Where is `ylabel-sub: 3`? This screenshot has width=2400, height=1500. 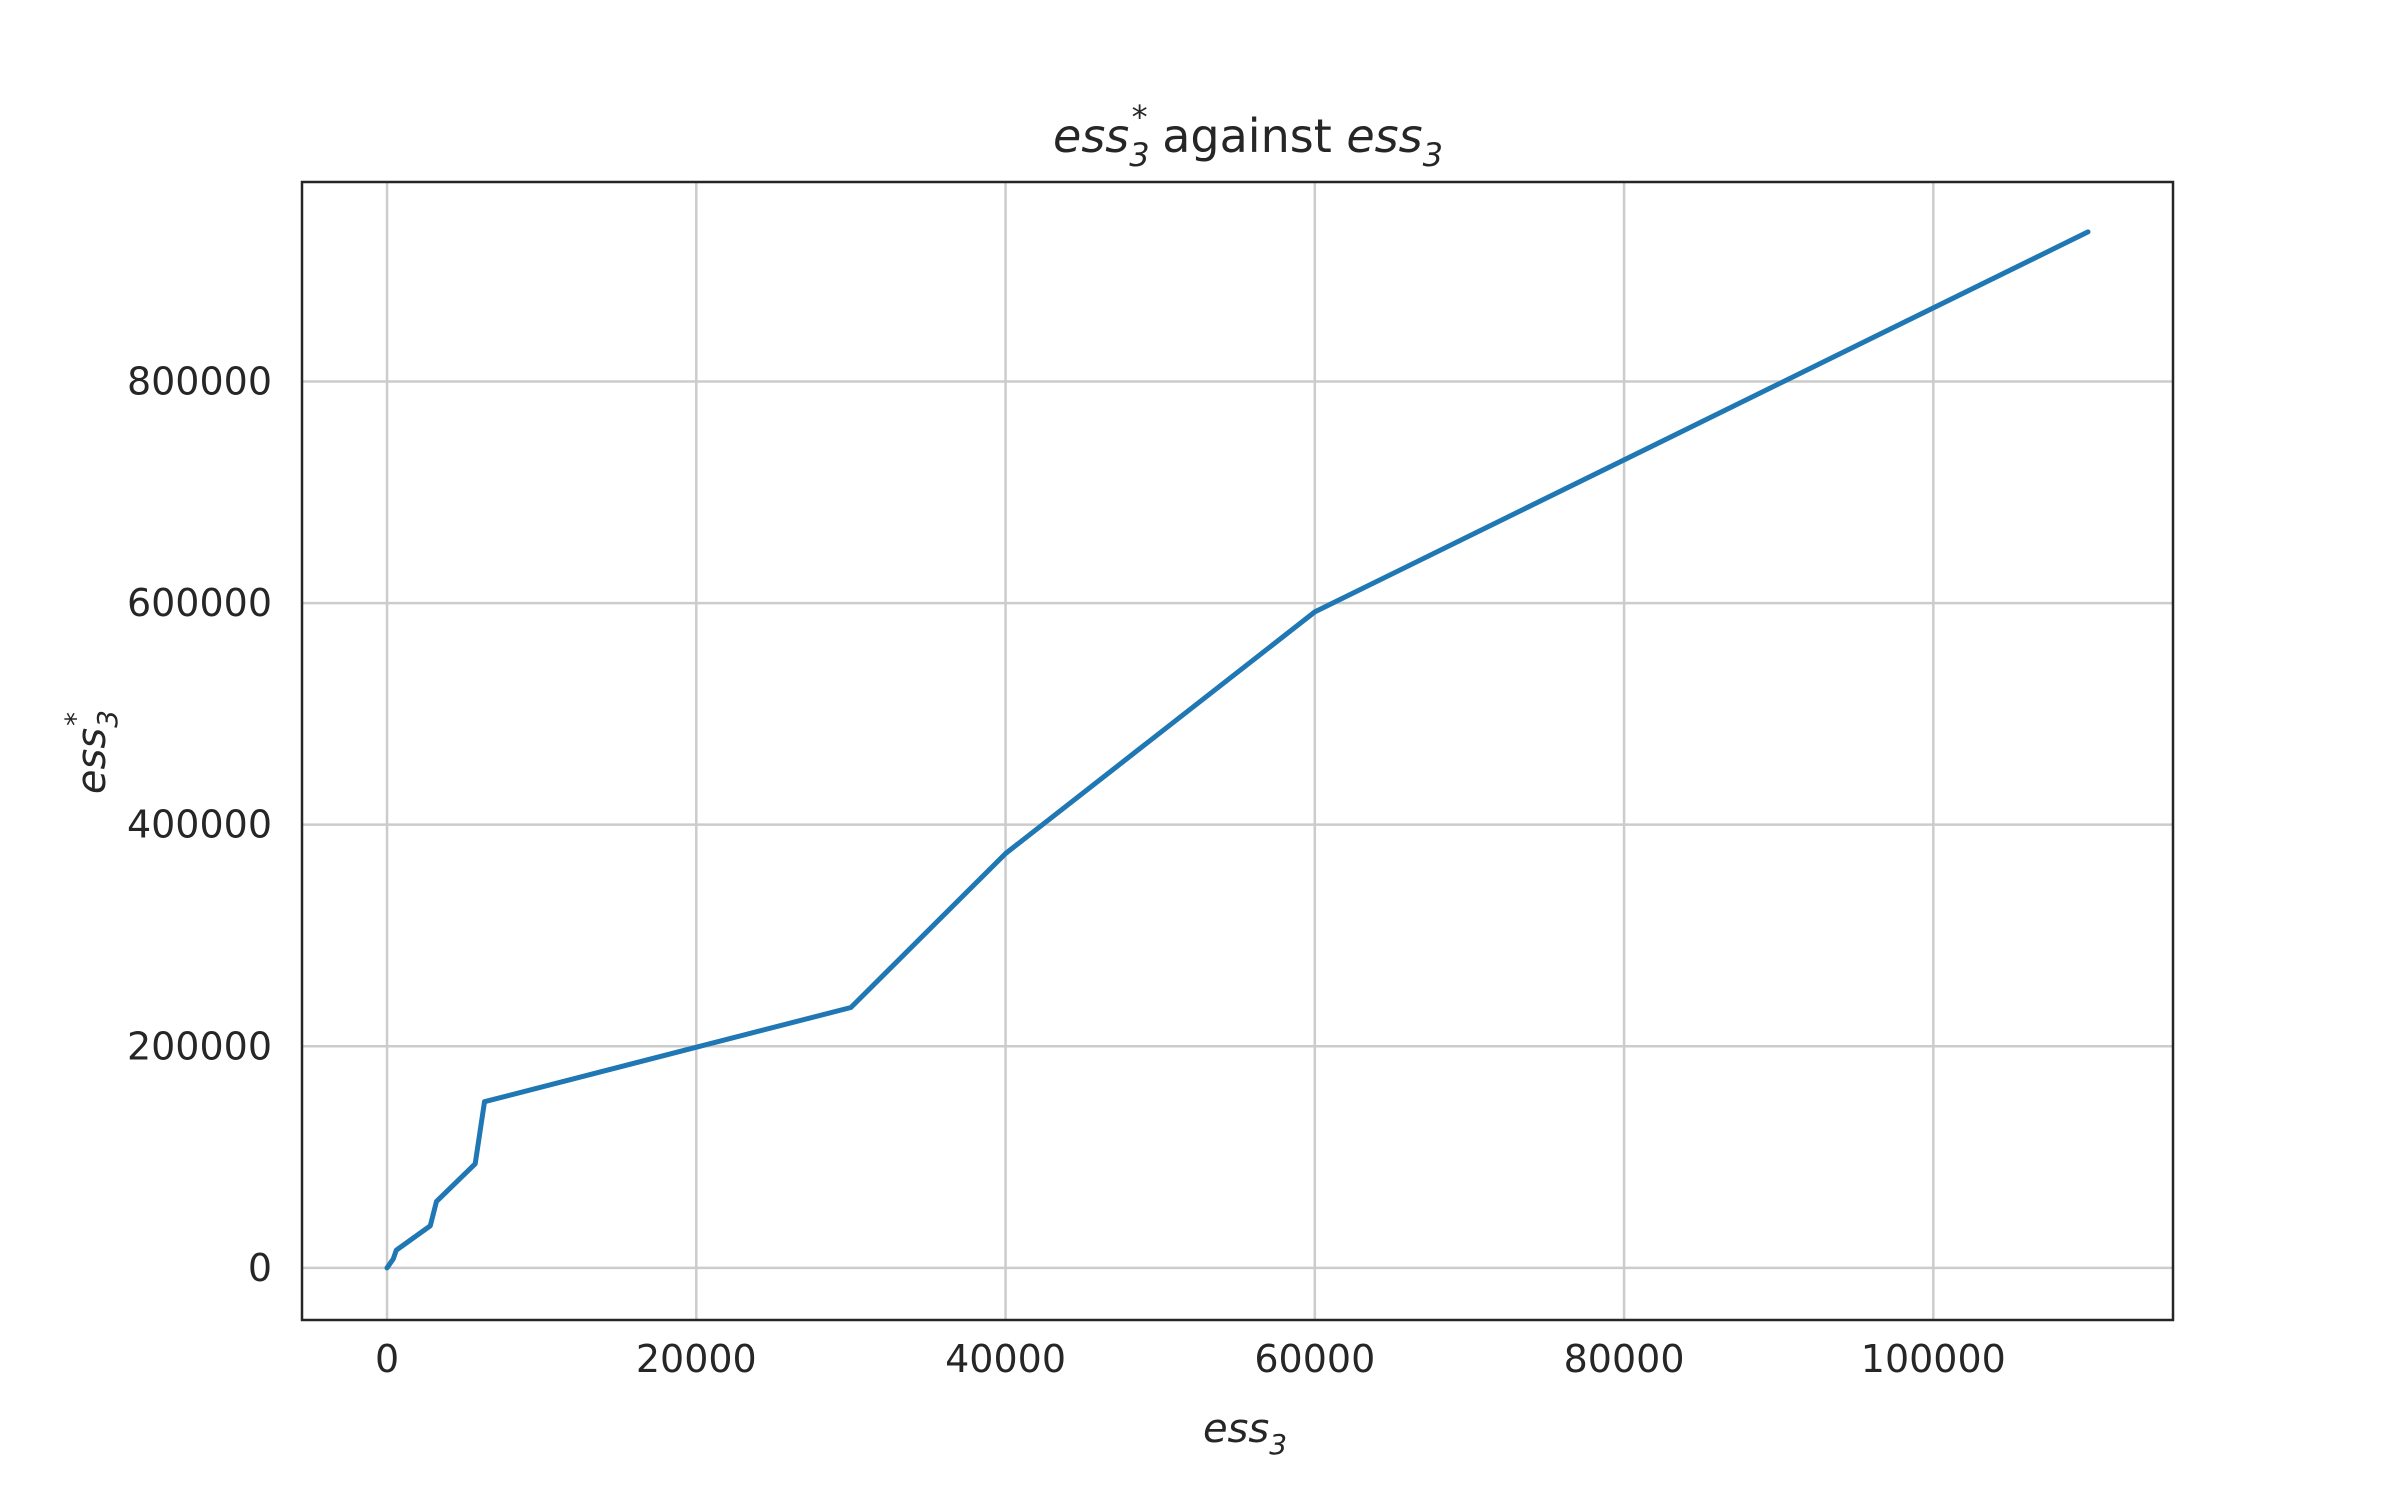 ylabel-sub: 3 is located at coordinates (107, 719).